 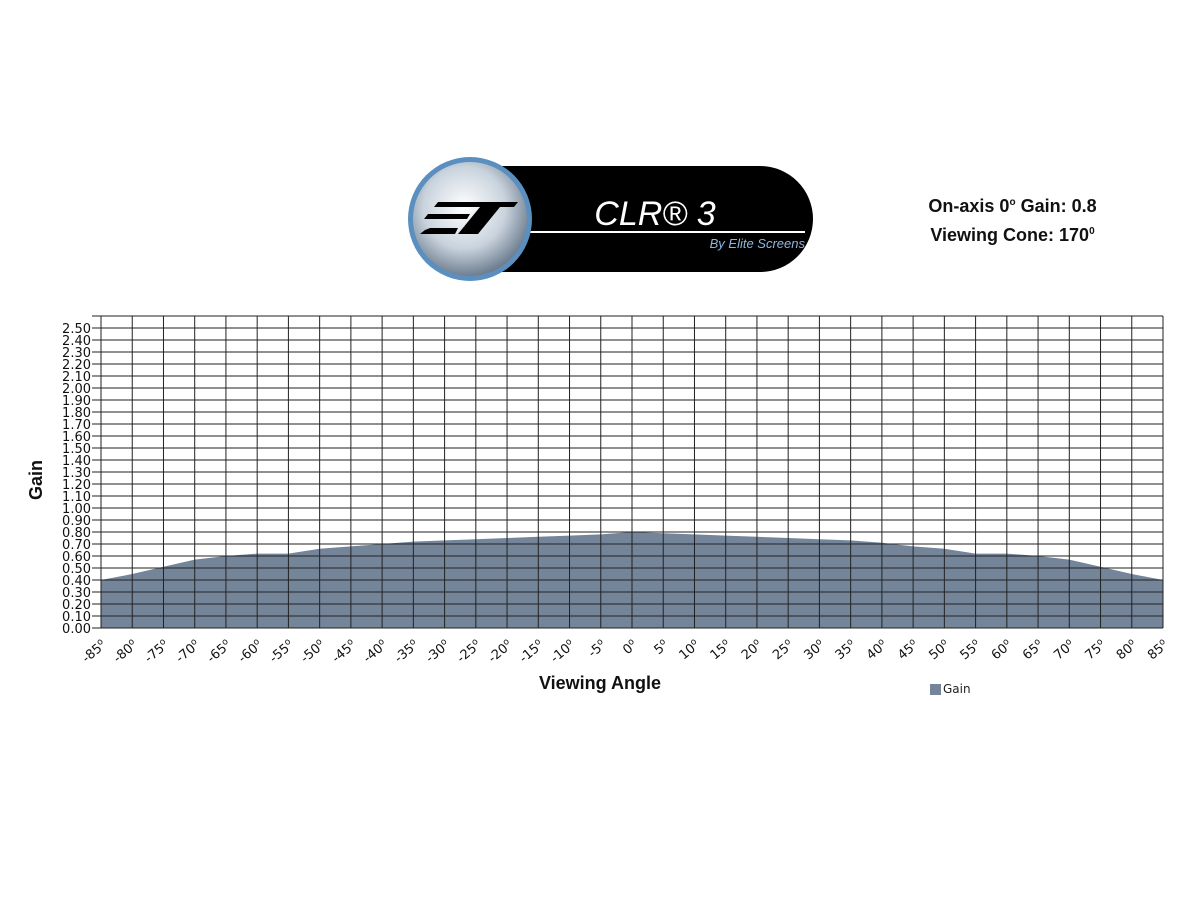 I want to click on x-tick-label: 40o, so click(x=877, y=649).